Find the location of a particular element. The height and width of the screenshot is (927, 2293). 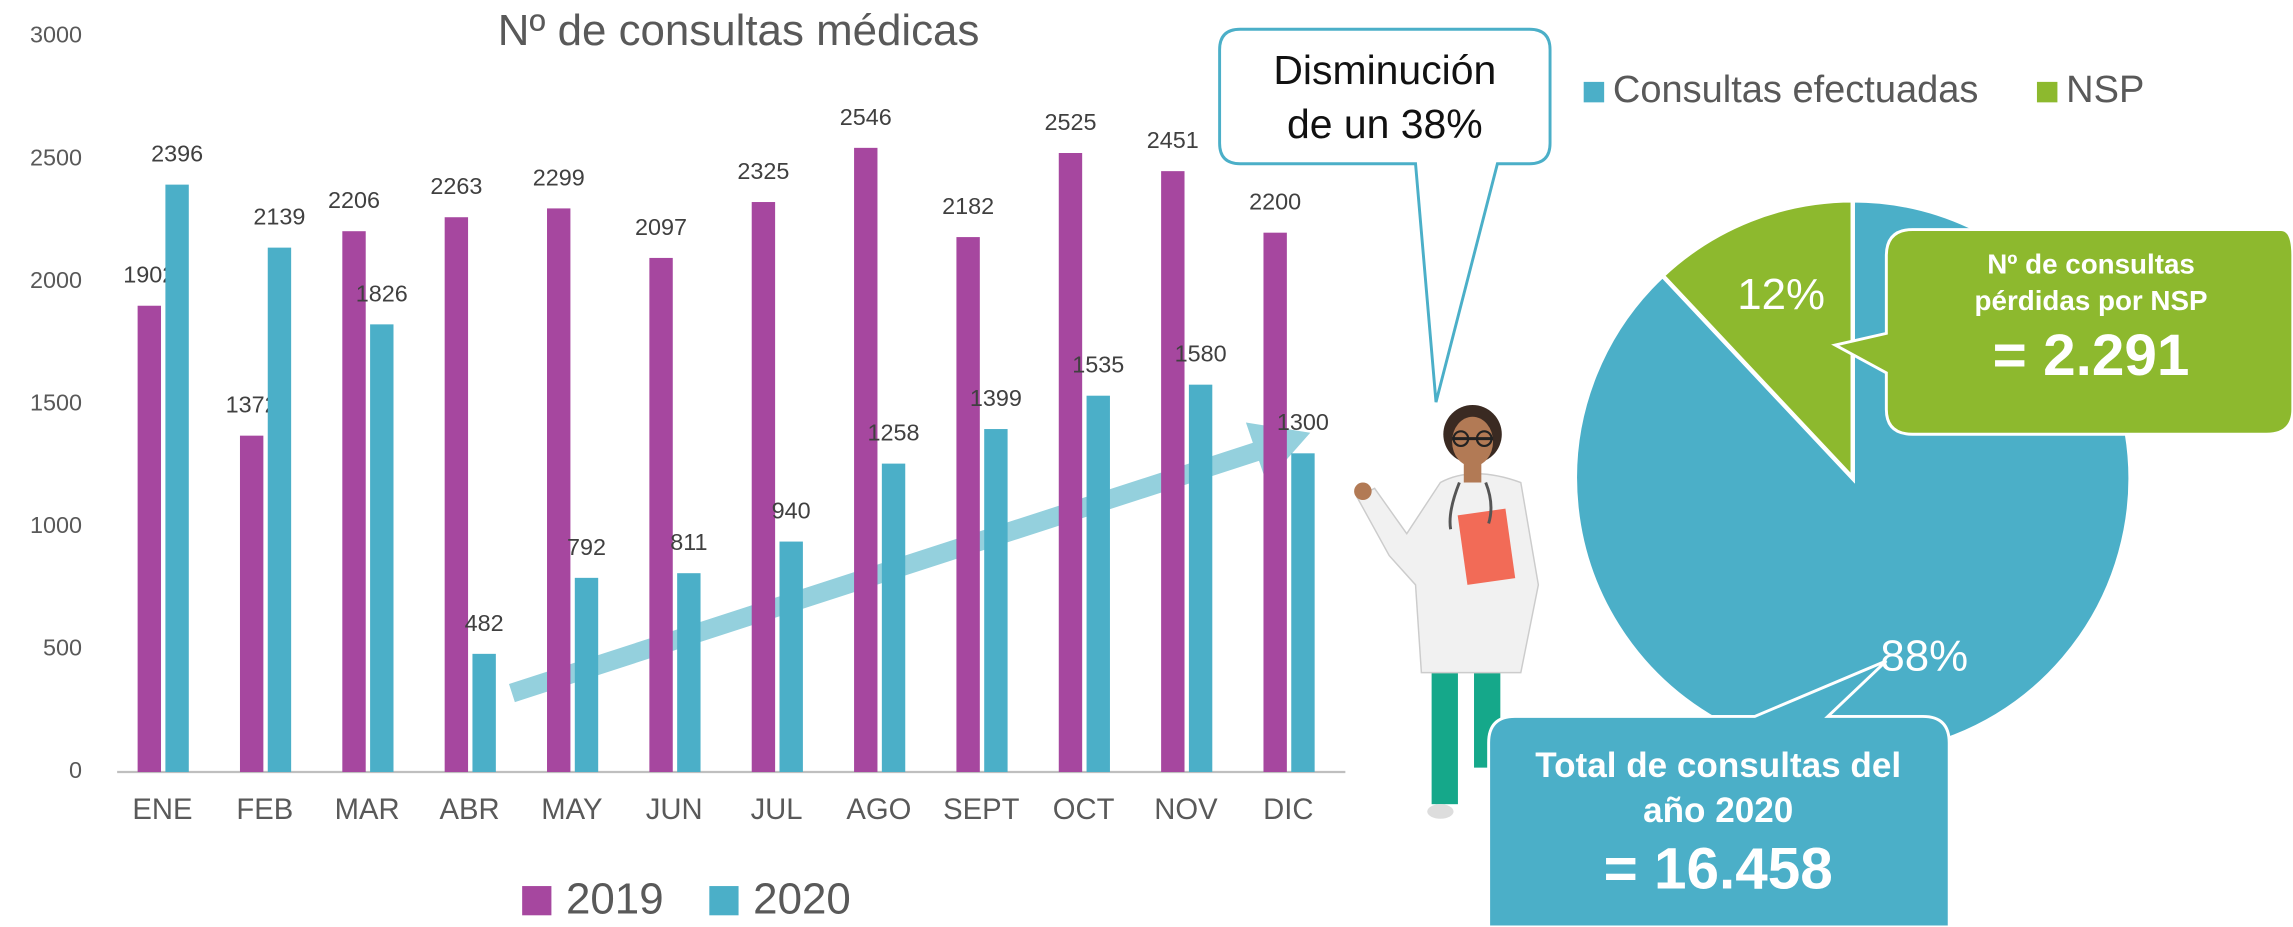

x-tick-label: OCT is located at coordinates (1084, 810).